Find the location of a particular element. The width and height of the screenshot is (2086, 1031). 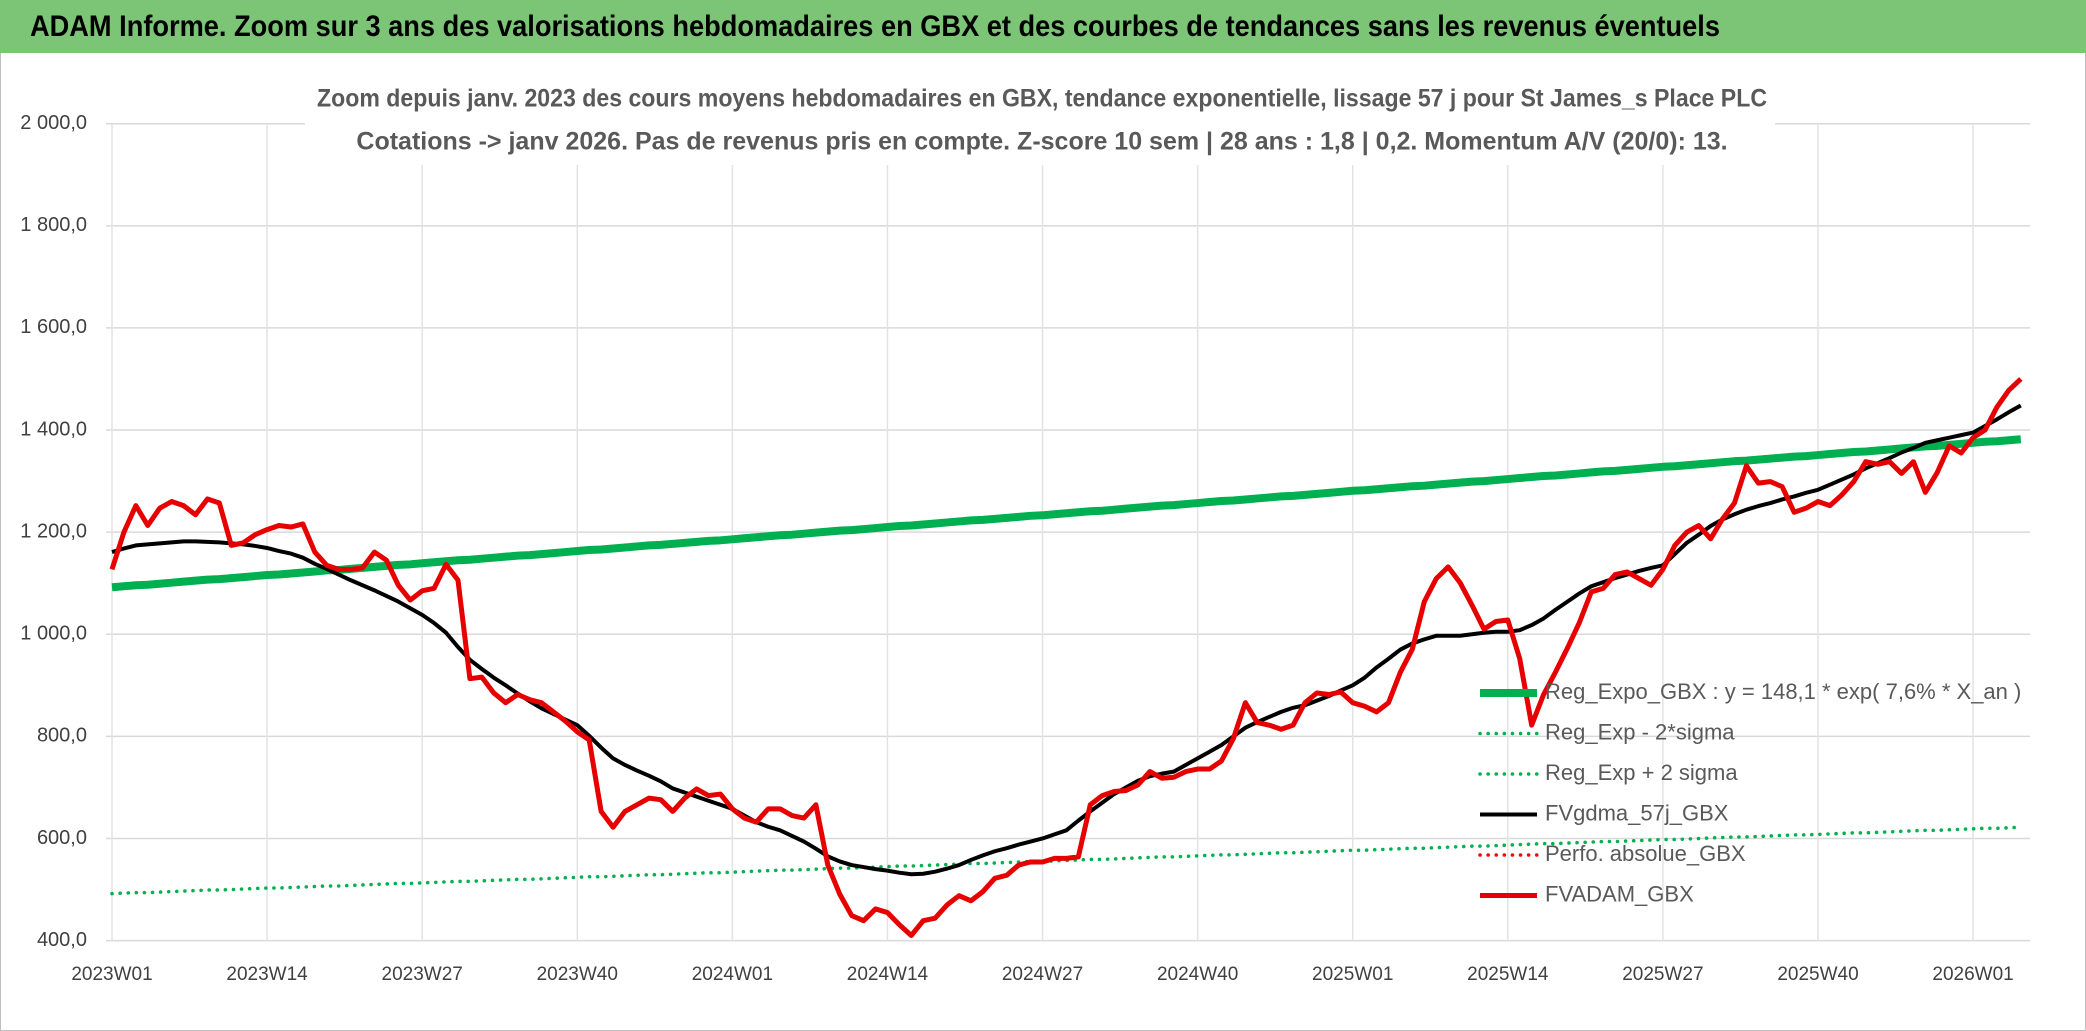

y-tick-label: 400,0 is located at coordinates (62, 940).